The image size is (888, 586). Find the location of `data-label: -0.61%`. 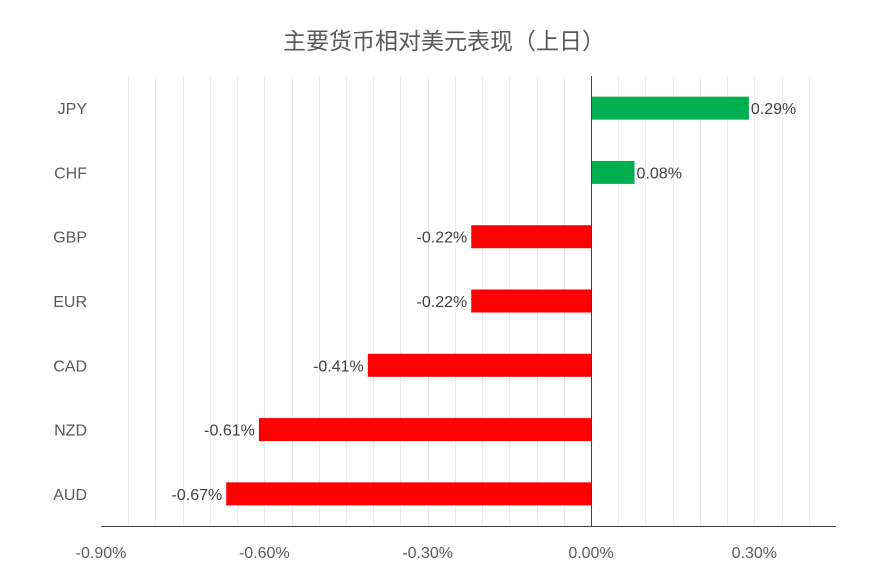

data-label: -0.61% is located at coordinates (229, 431).